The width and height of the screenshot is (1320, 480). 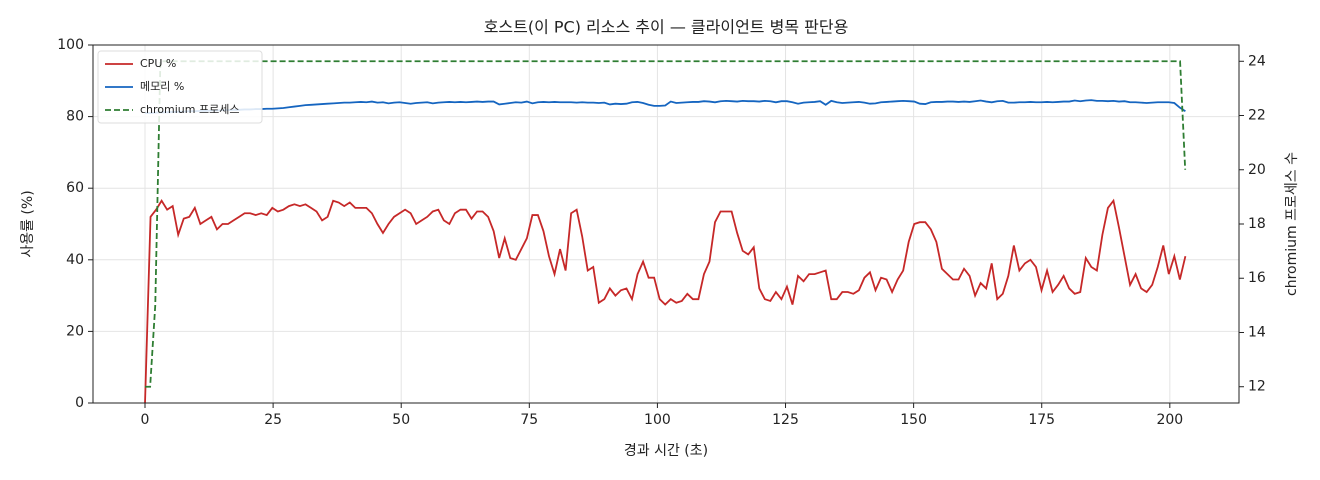 What do you see at coordinates (70, 45) in the screenshot?
I see `y-tick-label: 100` at bounding box center [70, 45].